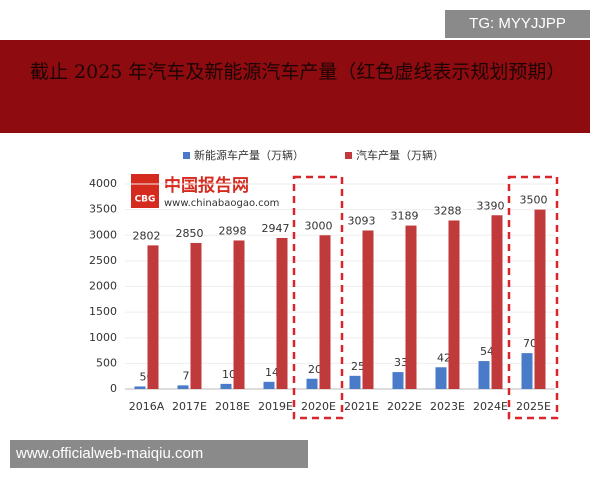  What do you see at coordinates (221, 203) in the screenshot?
I see `logo-url: www.chinabaogao.com` at bounding box center [221, 203].